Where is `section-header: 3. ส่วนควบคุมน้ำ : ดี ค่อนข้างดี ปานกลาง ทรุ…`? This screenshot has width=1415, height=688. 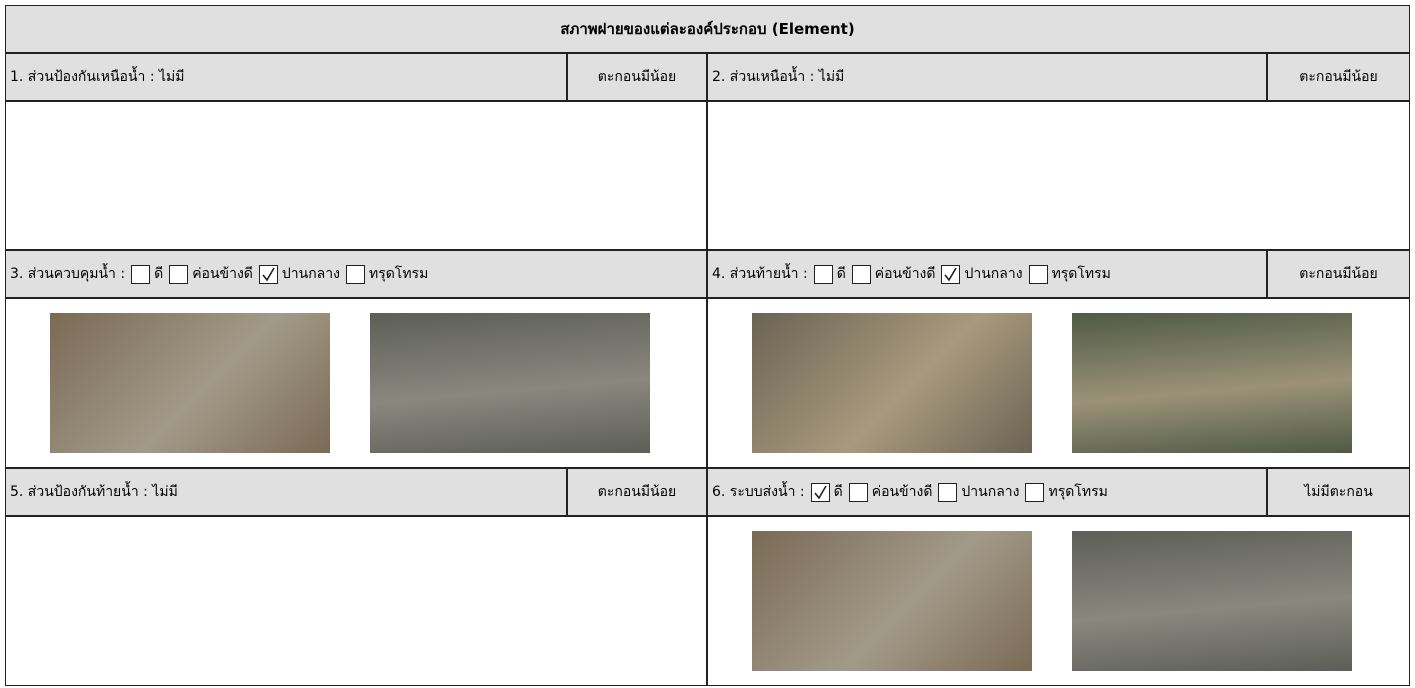 section-header: 3. ส่วนควบคุมน้ำ : ดี ค่อนข้างดี ปานกลาง ทรุ… is located at coordinates (356, 274).